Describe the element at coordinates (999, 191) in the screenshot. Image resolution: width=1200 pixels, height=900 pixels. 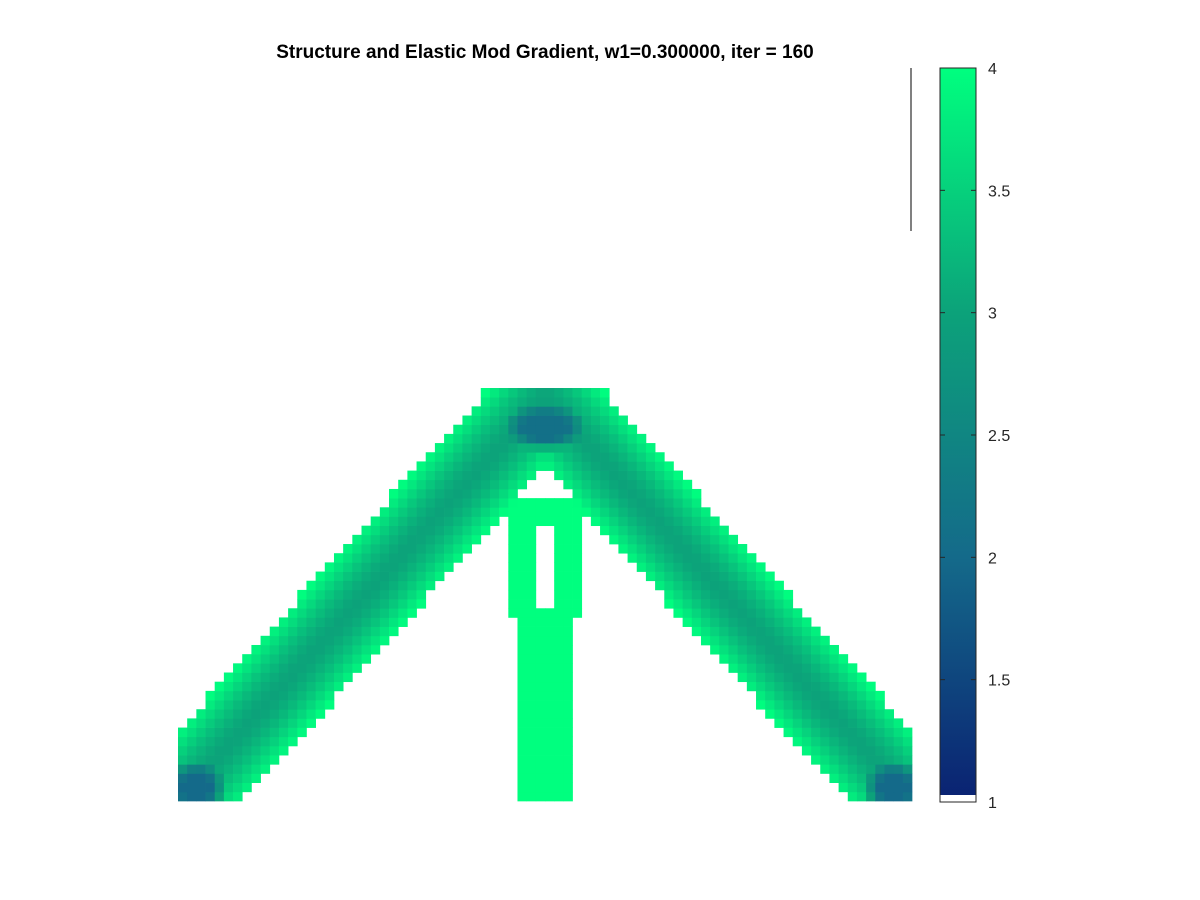
I see `colorbar-tick-label: 3.5` at that location.